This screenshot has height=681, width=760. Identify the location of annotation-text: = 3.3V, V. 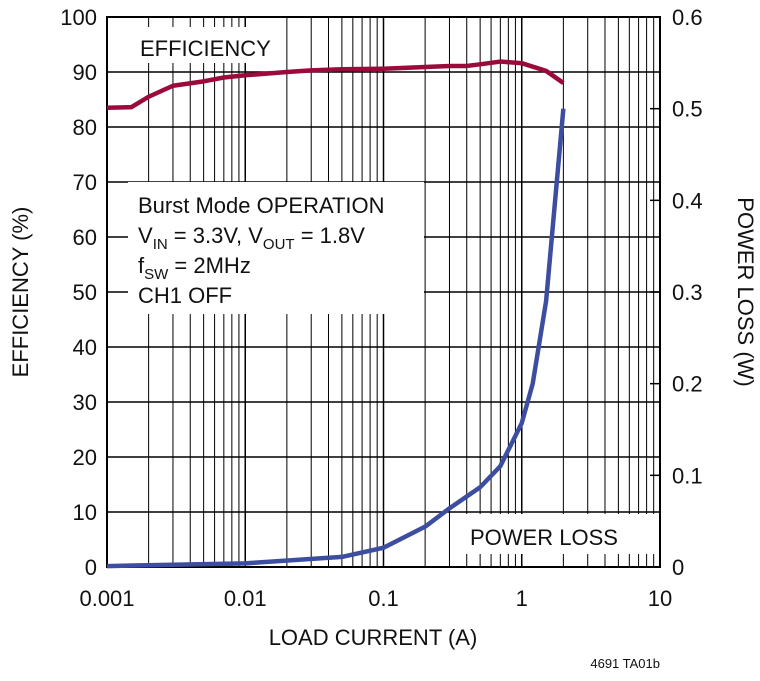
(216, 235).